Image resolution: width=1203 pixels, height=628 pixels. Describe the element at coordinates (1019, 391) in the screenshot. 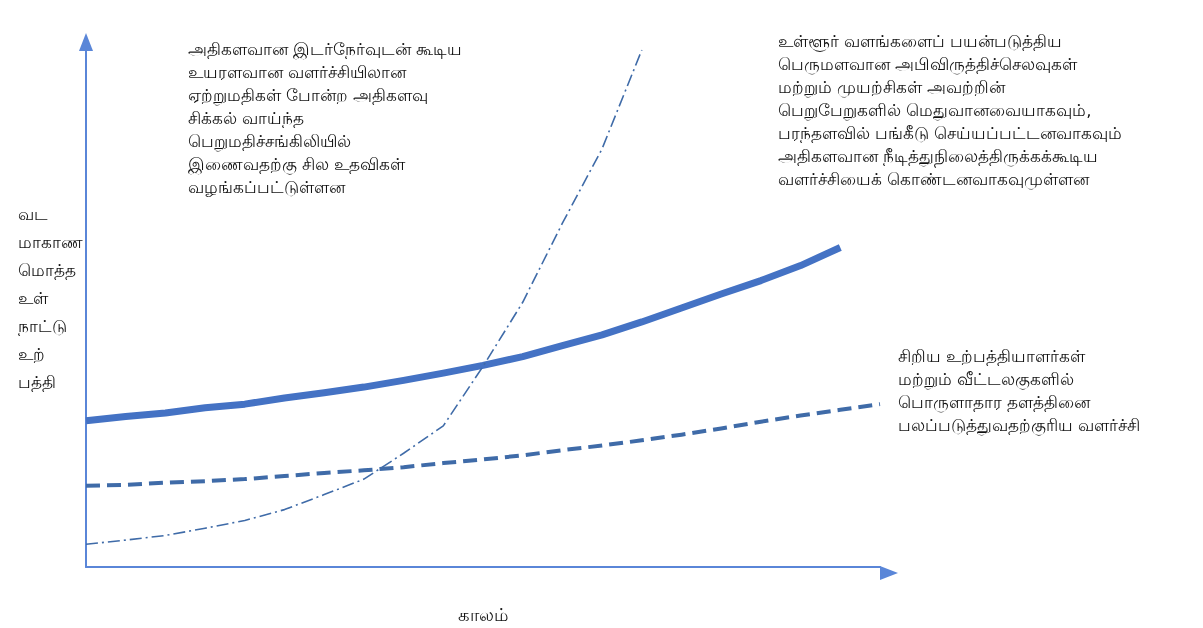

I see `text: சிறிய உற்பத்தியாளர்கள் மற்றும் வீட்டலகுகளில் பொருளாதார தளத்தினை பலப்படுத்துவதற்குரிய வளர்ச்சி` at that location.